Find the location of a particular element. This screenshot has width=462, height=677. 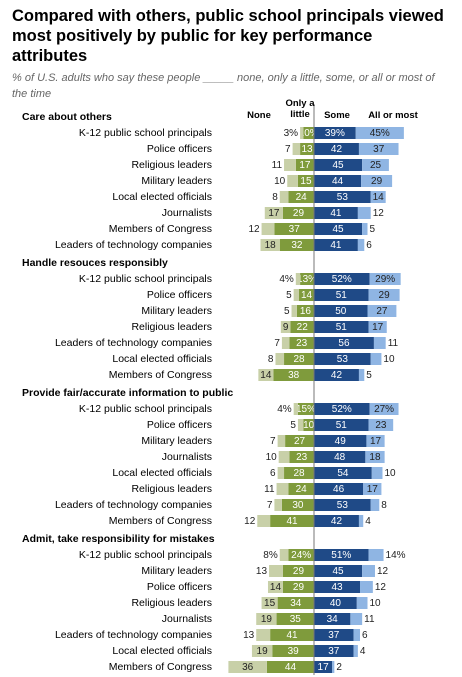

value-label: 18 is located at coordinates (271, 245).